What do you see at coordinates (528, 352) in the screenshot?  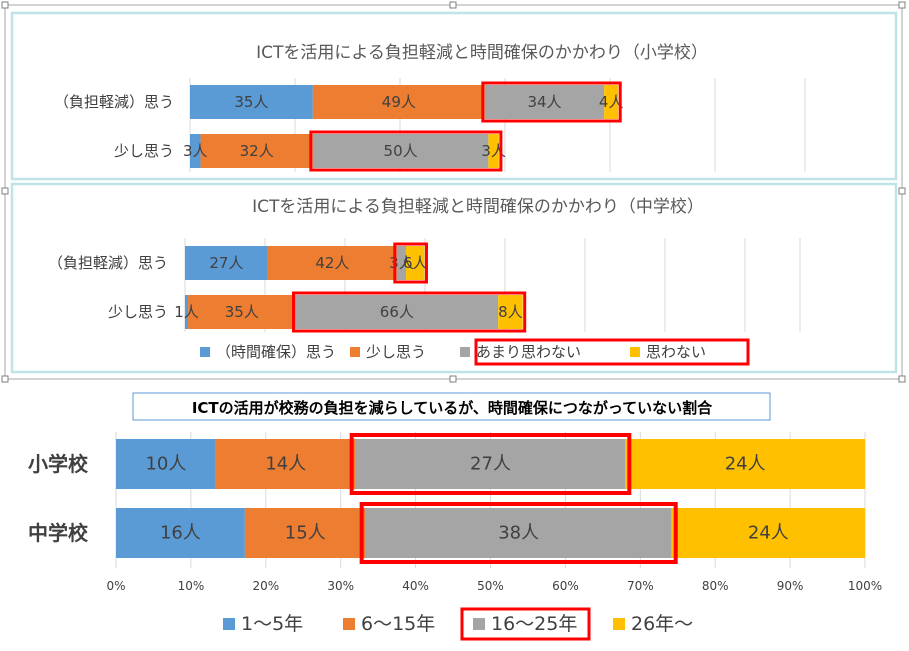 I see `legend-label: あまり思わない` at bounding box center [528, 352].